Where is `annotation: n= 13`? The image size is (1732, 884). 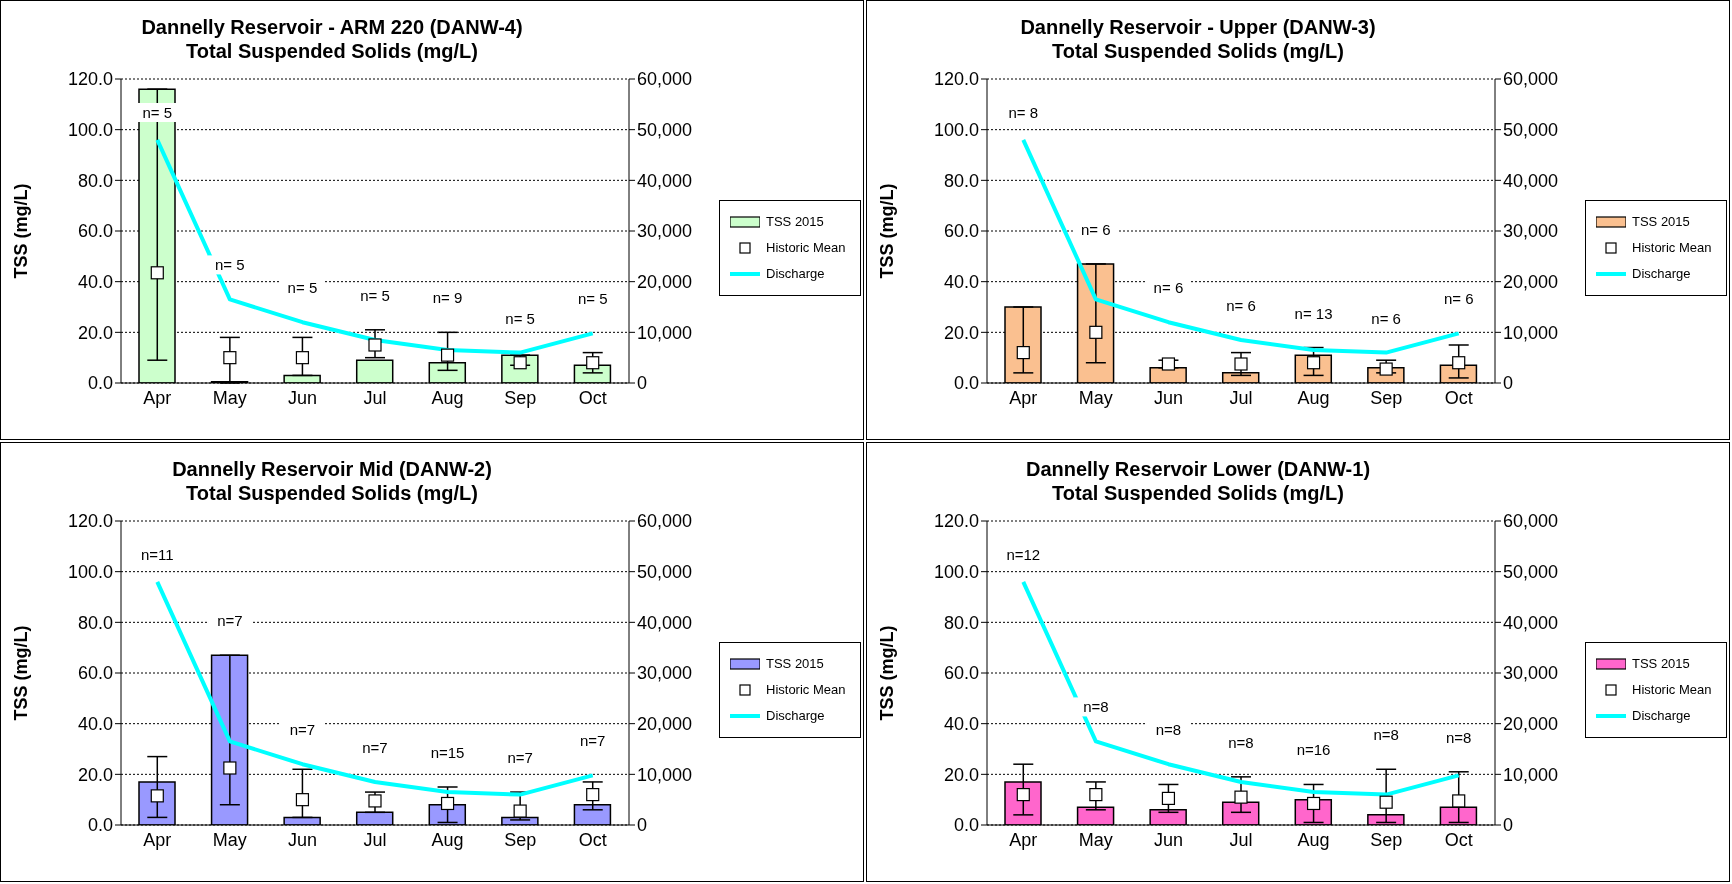 annotation: n= 13 is located at coordinates (1313, 313).